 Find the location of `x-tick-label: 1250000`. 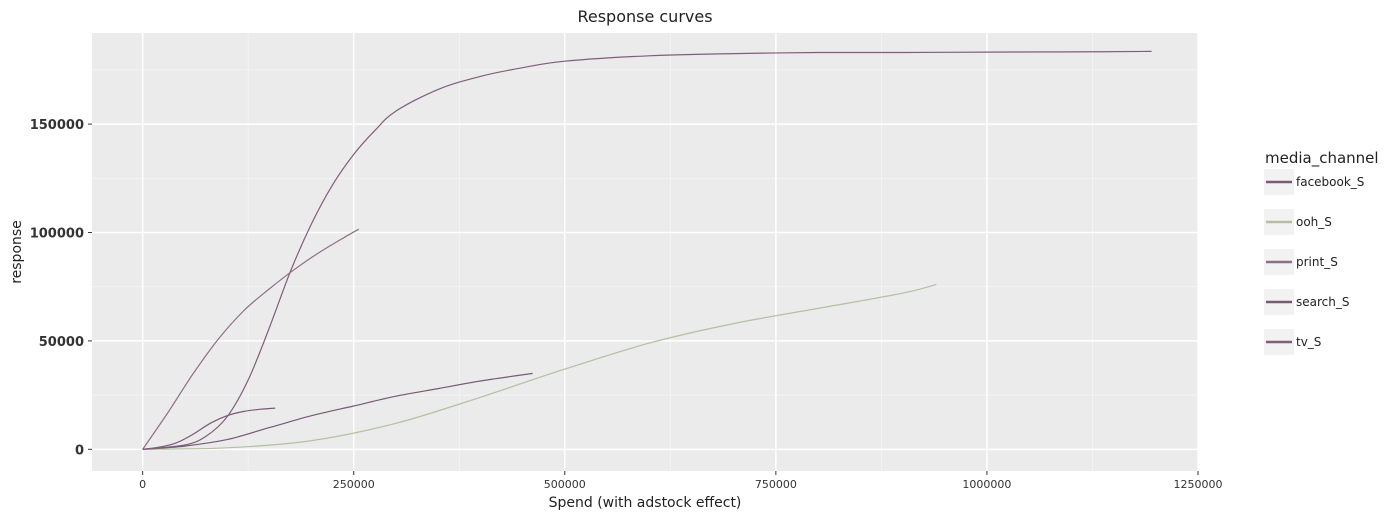

x-tick-label: 1250000 is located at coordinates (1198, 484).